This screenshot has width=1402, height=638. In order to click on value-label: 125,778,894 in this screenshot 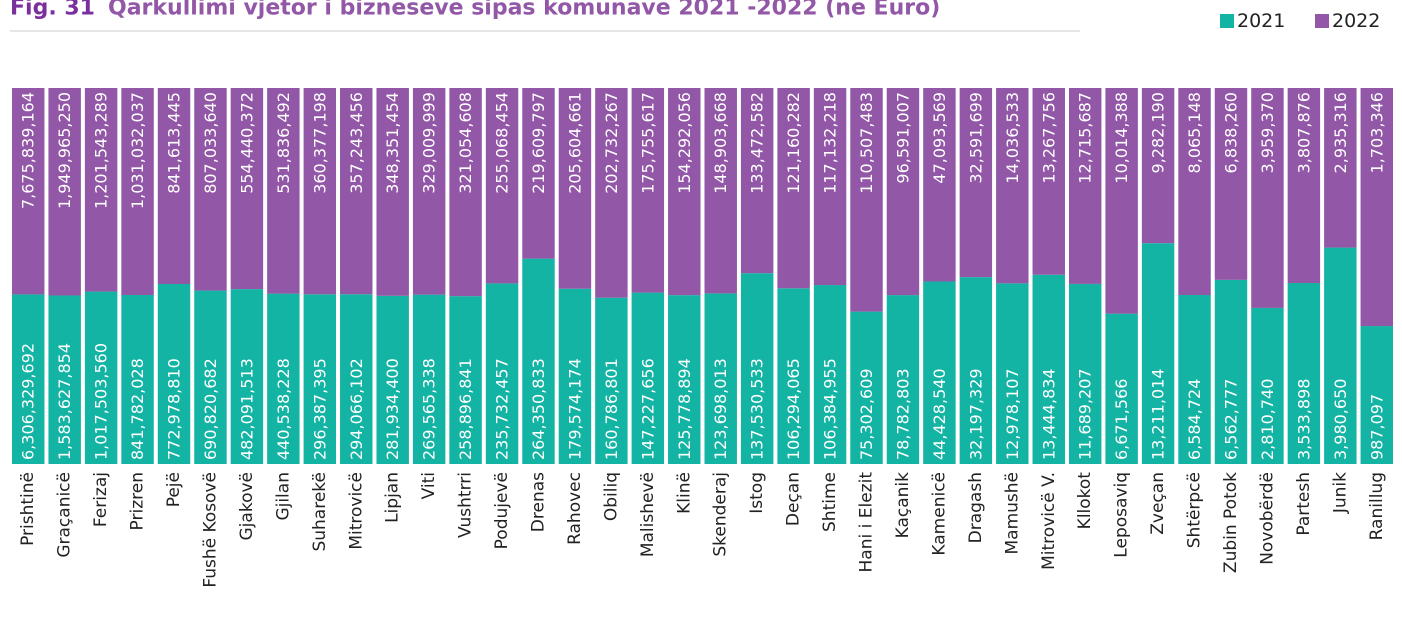, I will do `click(684, 409)`.